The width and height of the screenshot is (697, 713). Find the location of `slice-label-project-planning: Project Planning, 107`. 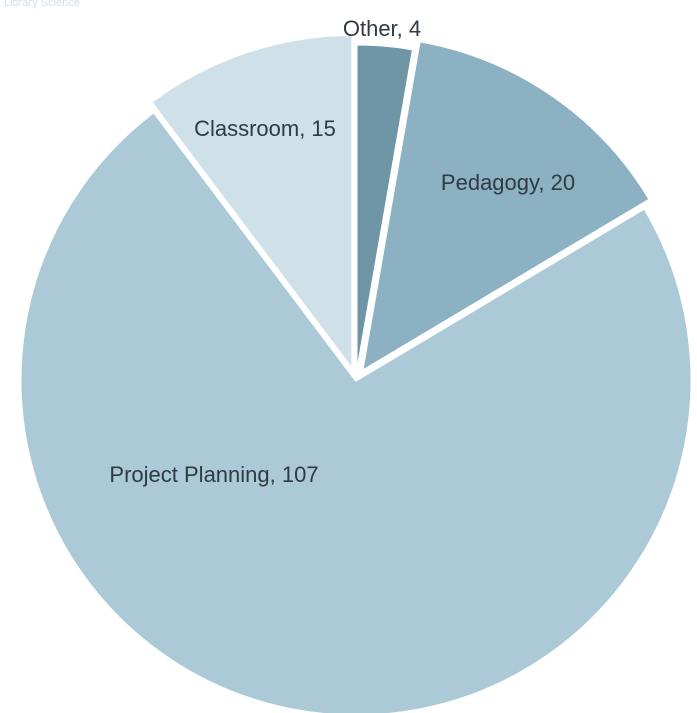

slice-label-project-planning: Project Planning, 107 is located at coordinates (213, 474).